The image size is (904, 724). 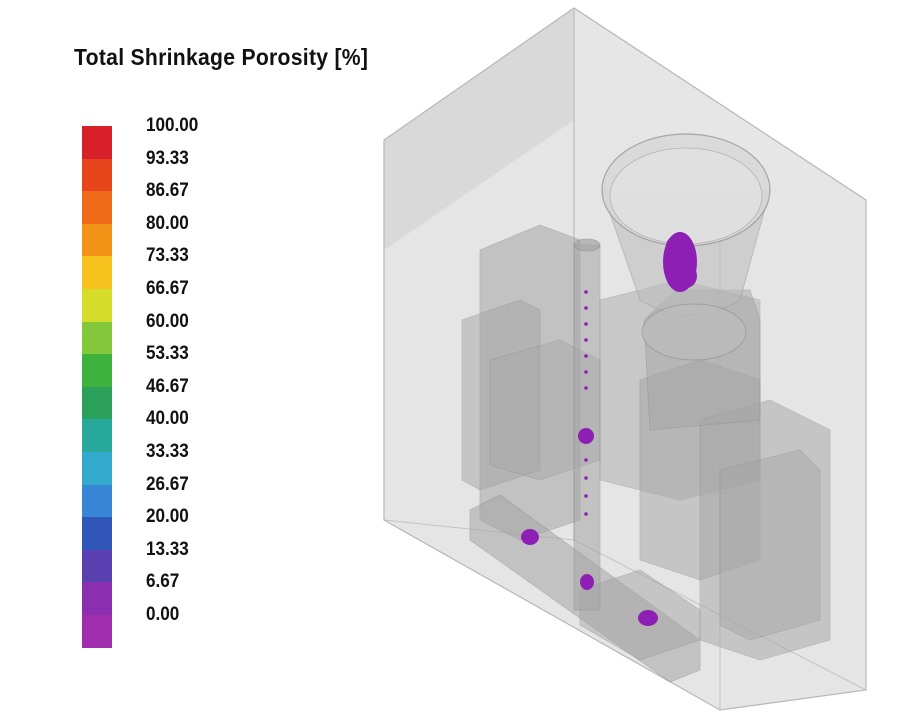 I want to click on legend-label: 73.33, so click(x=167, y=256).